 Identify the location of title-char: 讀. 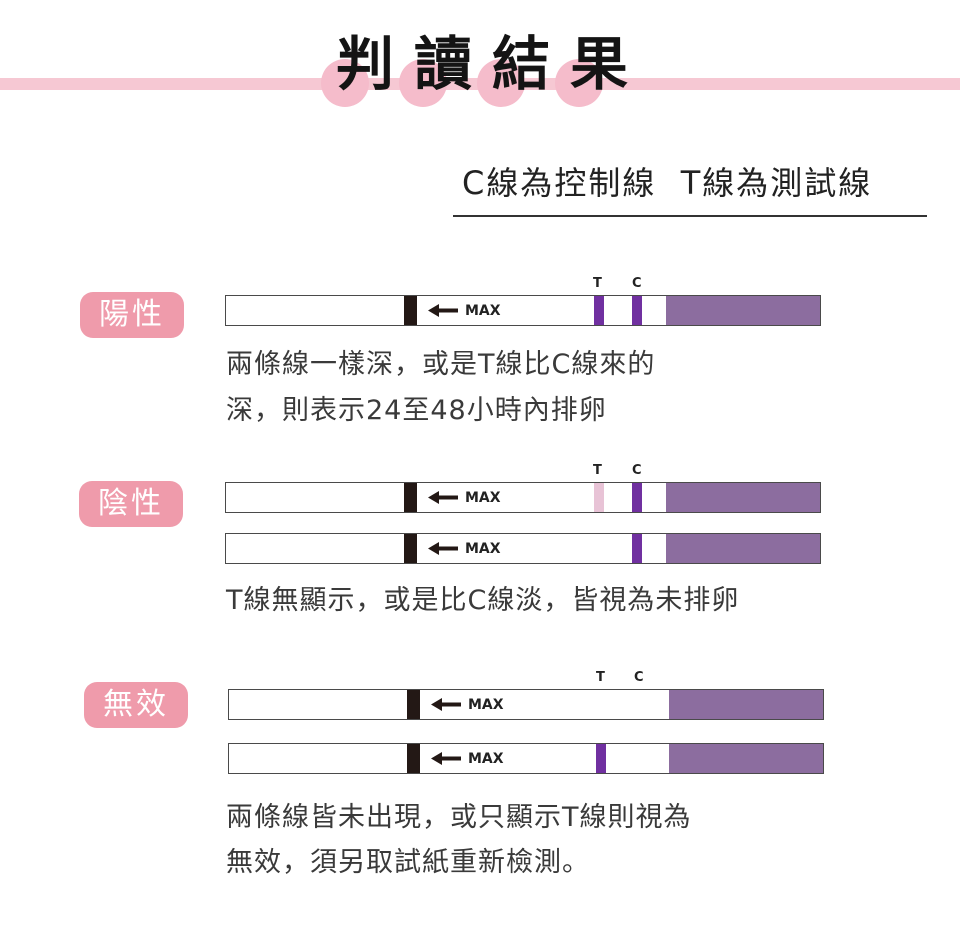
(442, 64).